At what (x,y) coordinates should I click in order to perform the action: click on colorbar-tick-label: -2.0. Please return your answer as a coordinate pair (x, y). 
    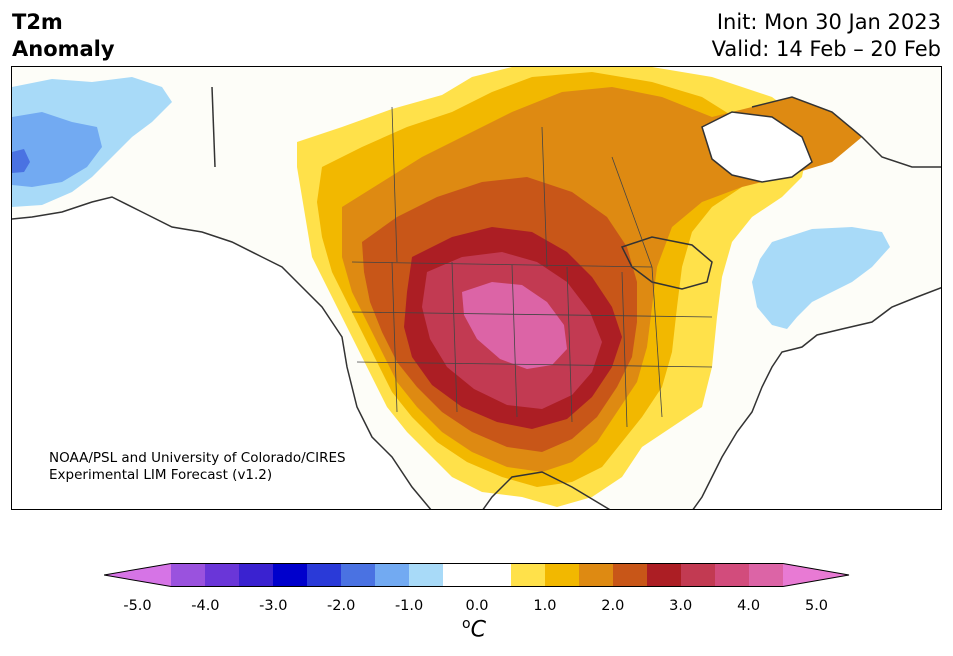
    Looking at the image, I should click on (341, 606).